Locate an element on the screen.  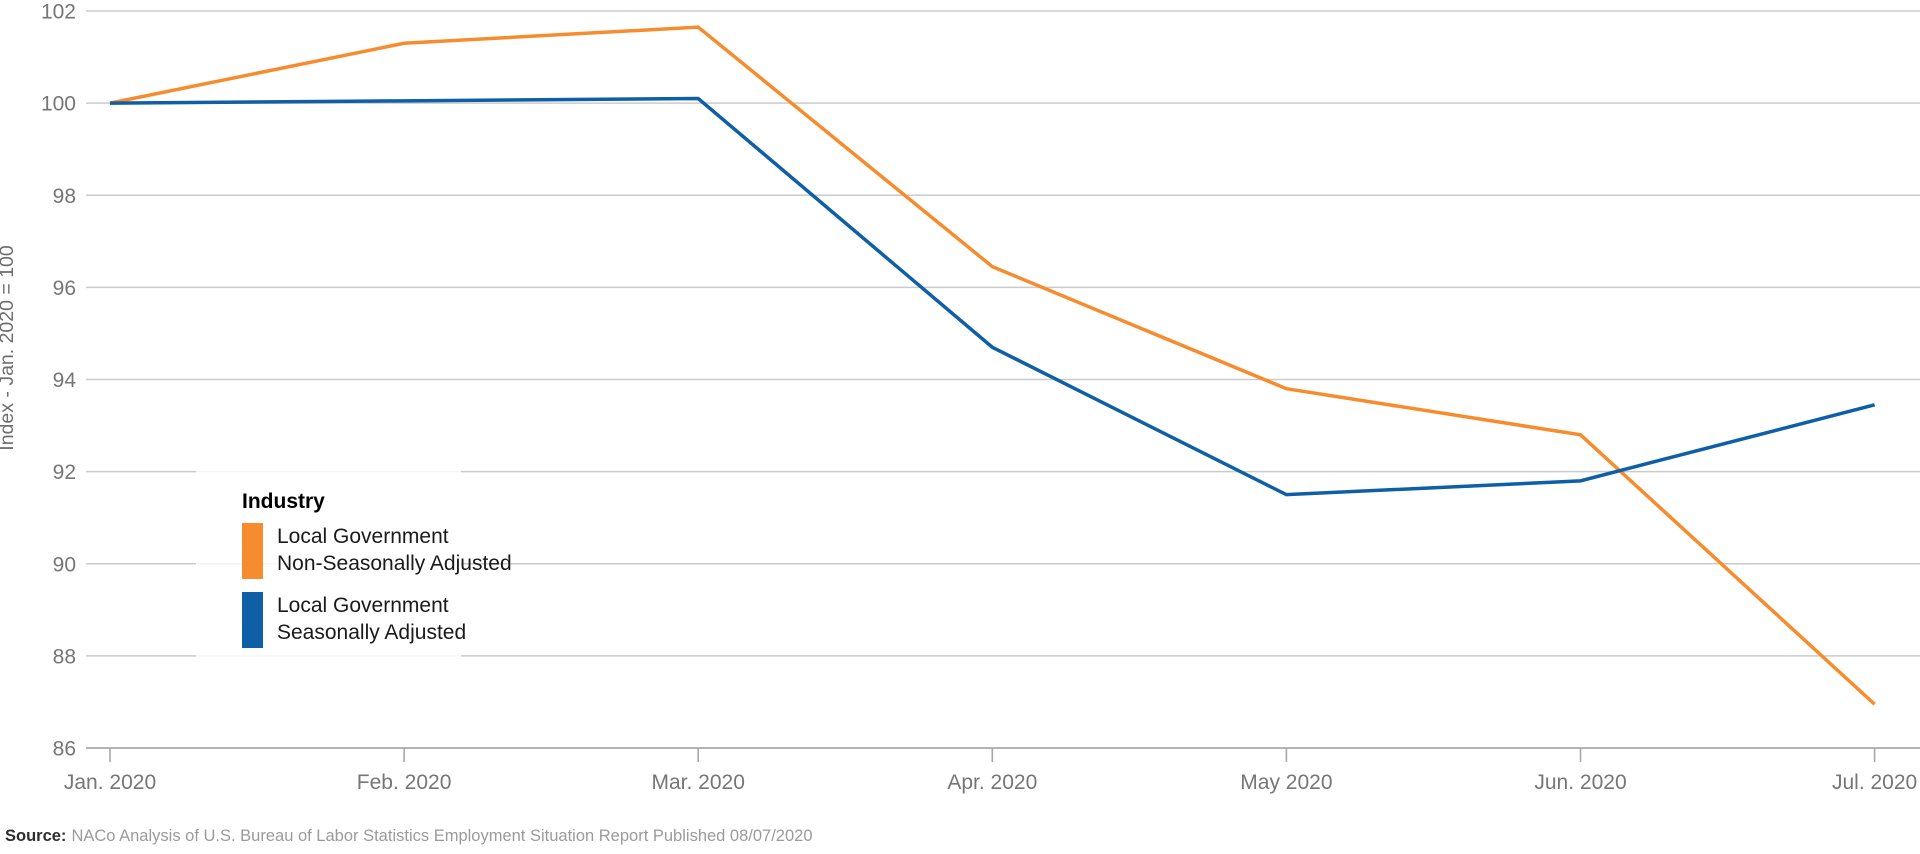
x-tick-label: Feb. 2020 is located at coordinates (404, 782).